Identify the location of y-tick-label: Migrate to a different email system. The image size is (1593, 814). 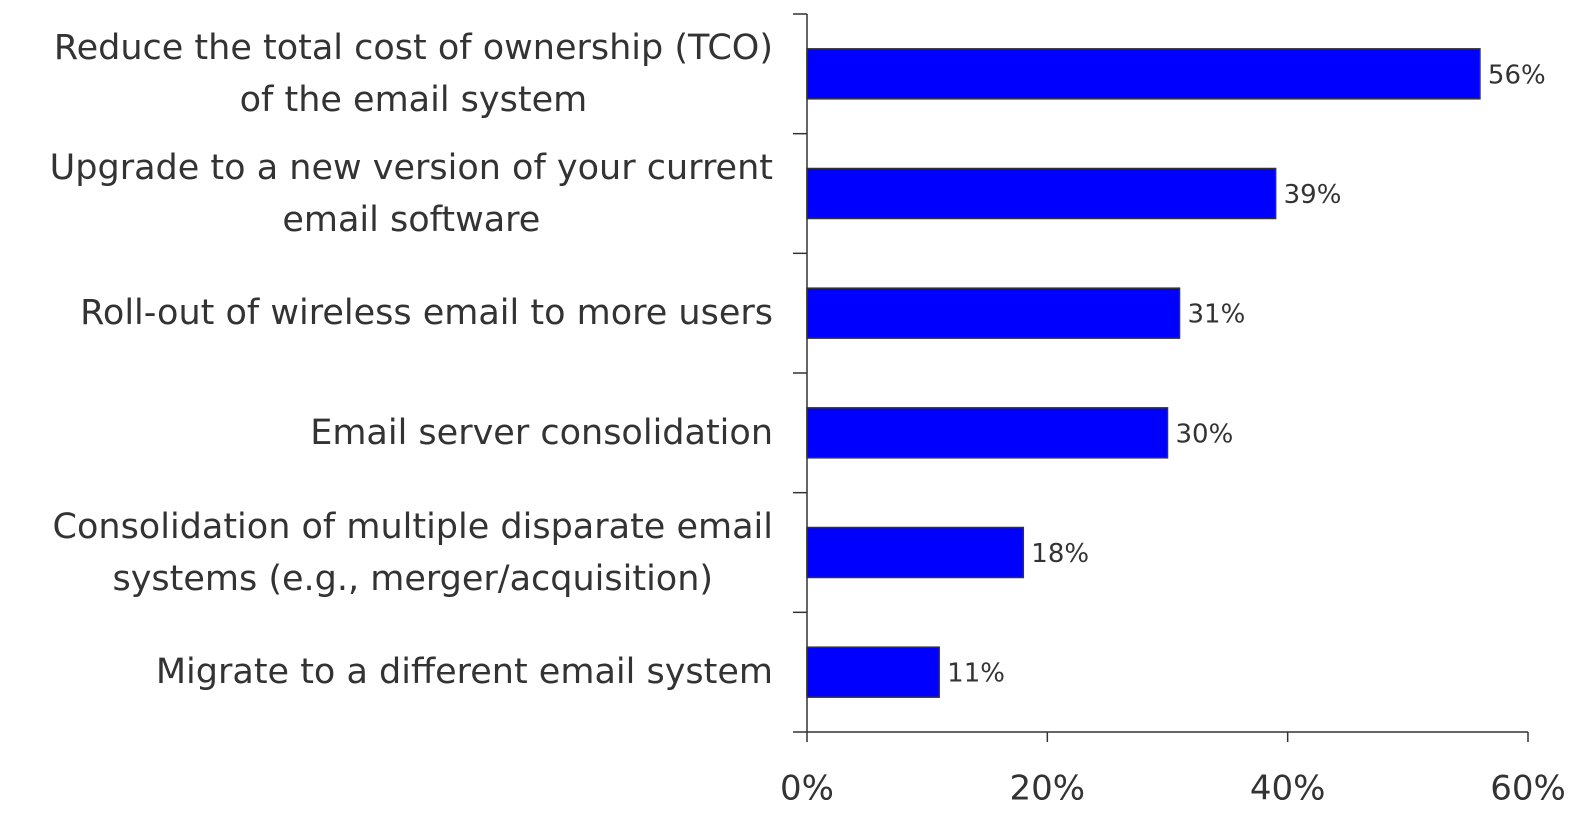
(464, 672).